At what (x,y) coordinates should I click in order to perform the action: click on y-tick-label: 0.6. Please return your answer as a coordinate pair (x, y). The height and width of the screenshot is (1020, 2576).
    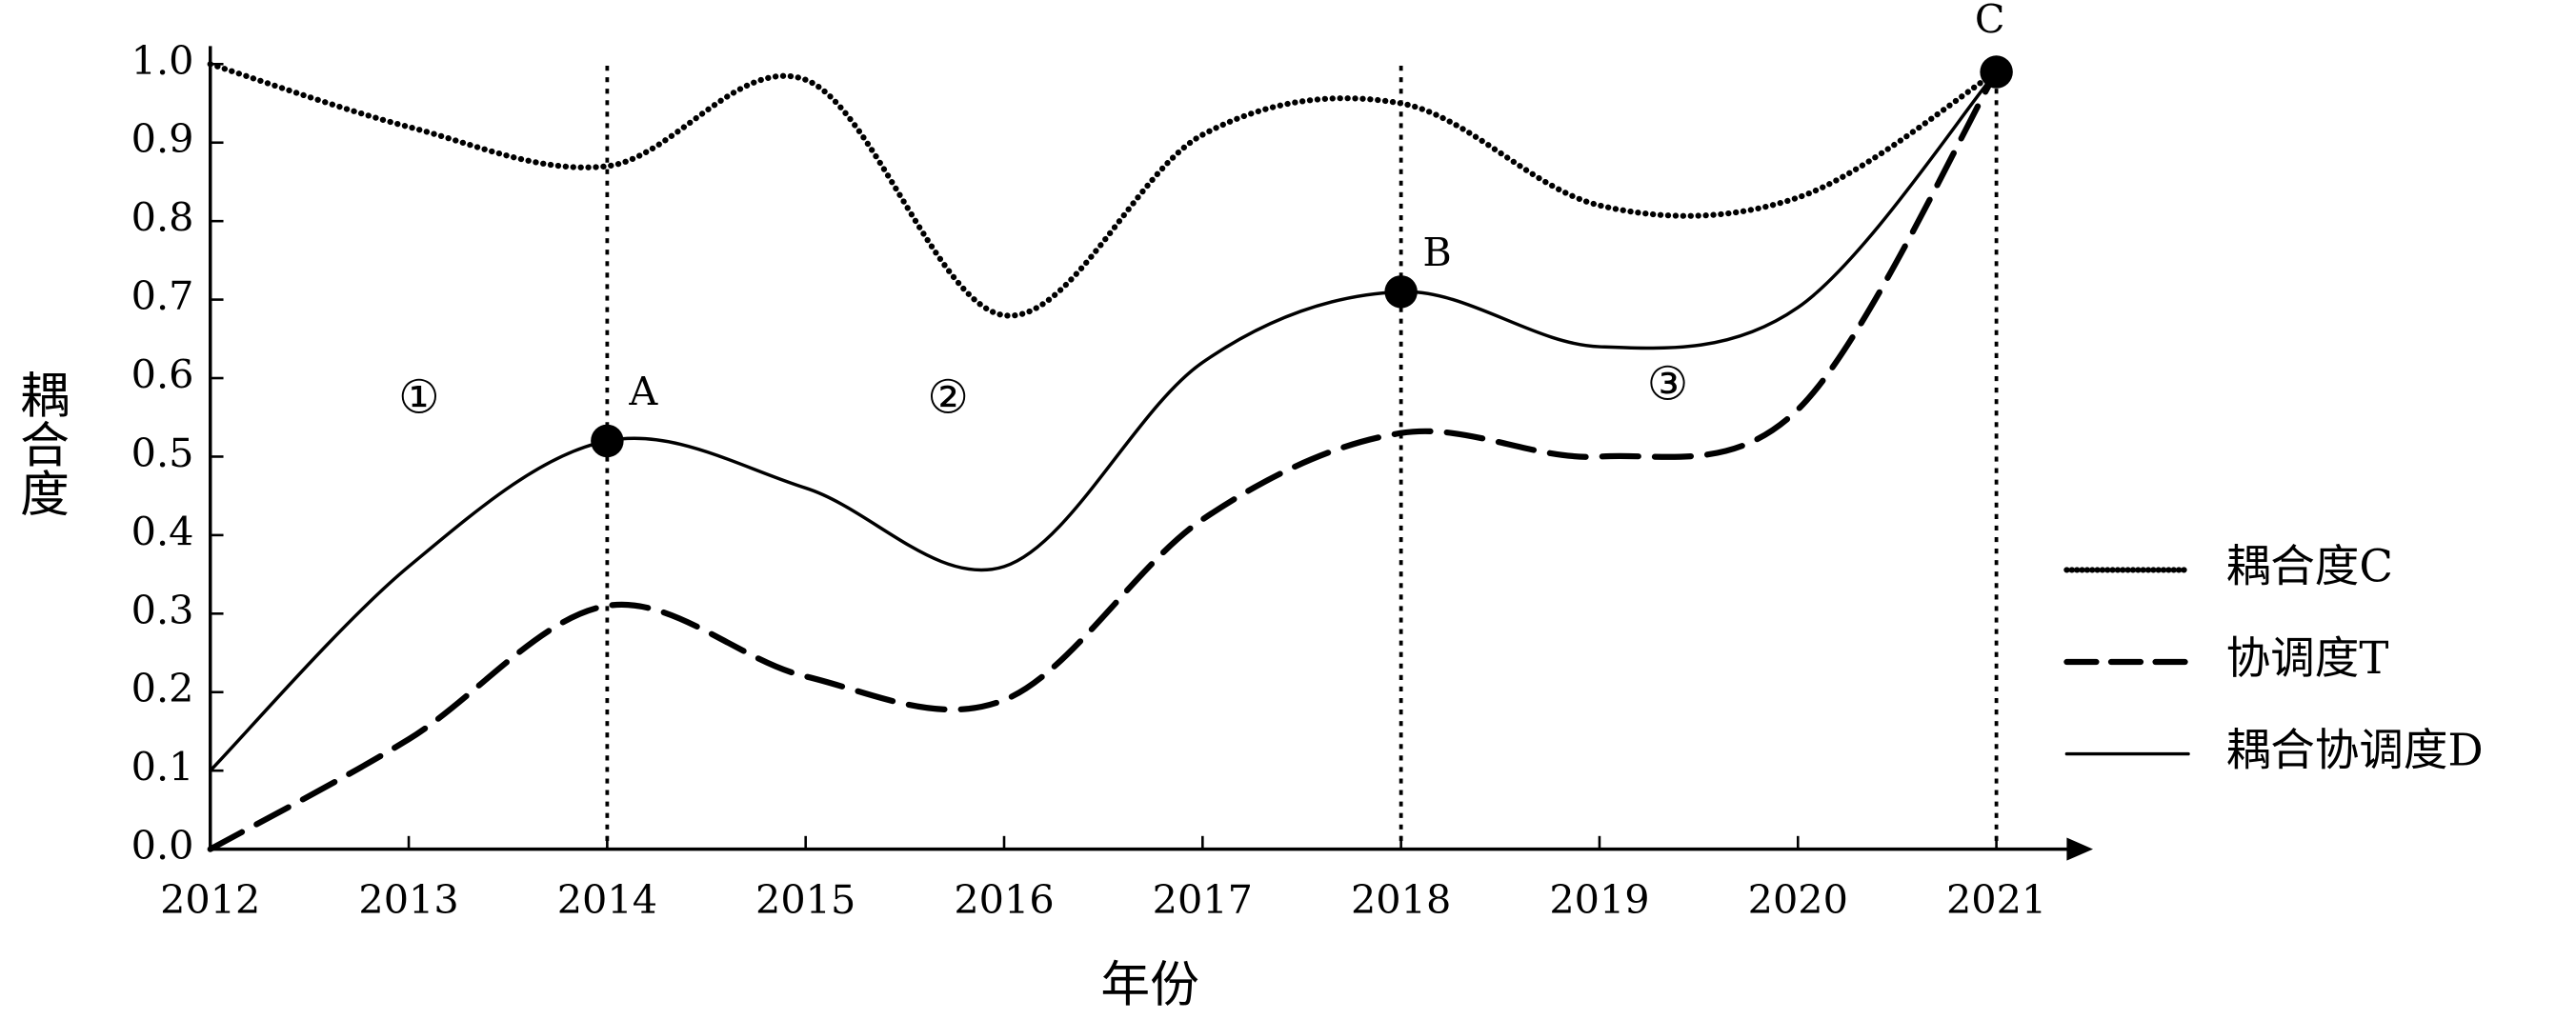
    Looking at the image, I should click on (163, 375).